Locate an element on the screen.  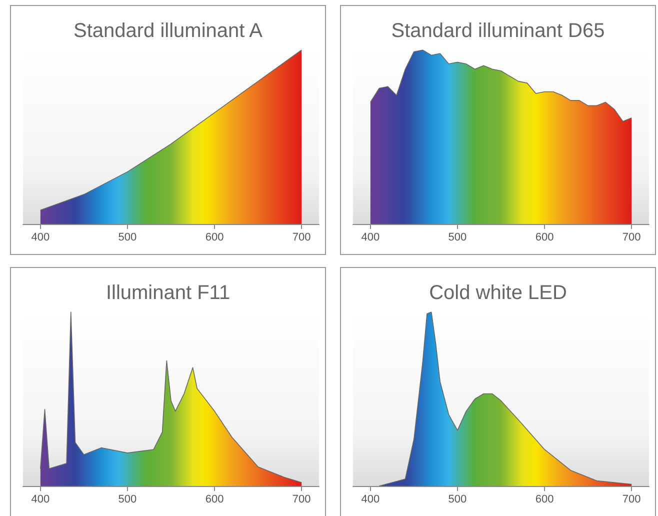
chart-title: Standard illuminant D65 is located at coordinates (498, 31).